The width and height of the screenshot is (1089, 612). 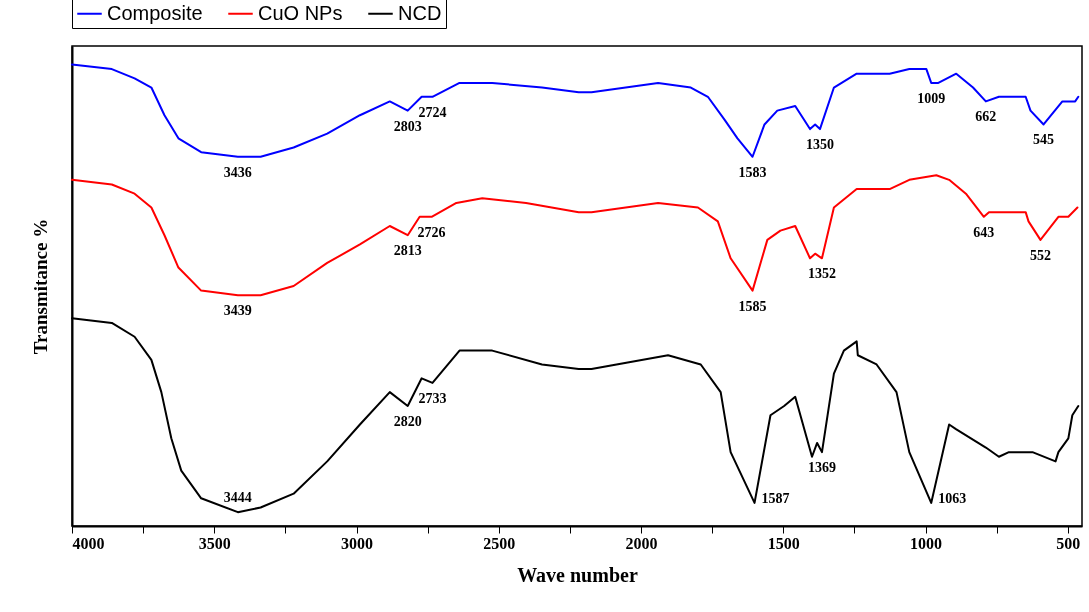 What do you see at coordinates (926, 543) in the screenshot?
I see `x-tick-label: 1000` at bounding box center [926, 543].